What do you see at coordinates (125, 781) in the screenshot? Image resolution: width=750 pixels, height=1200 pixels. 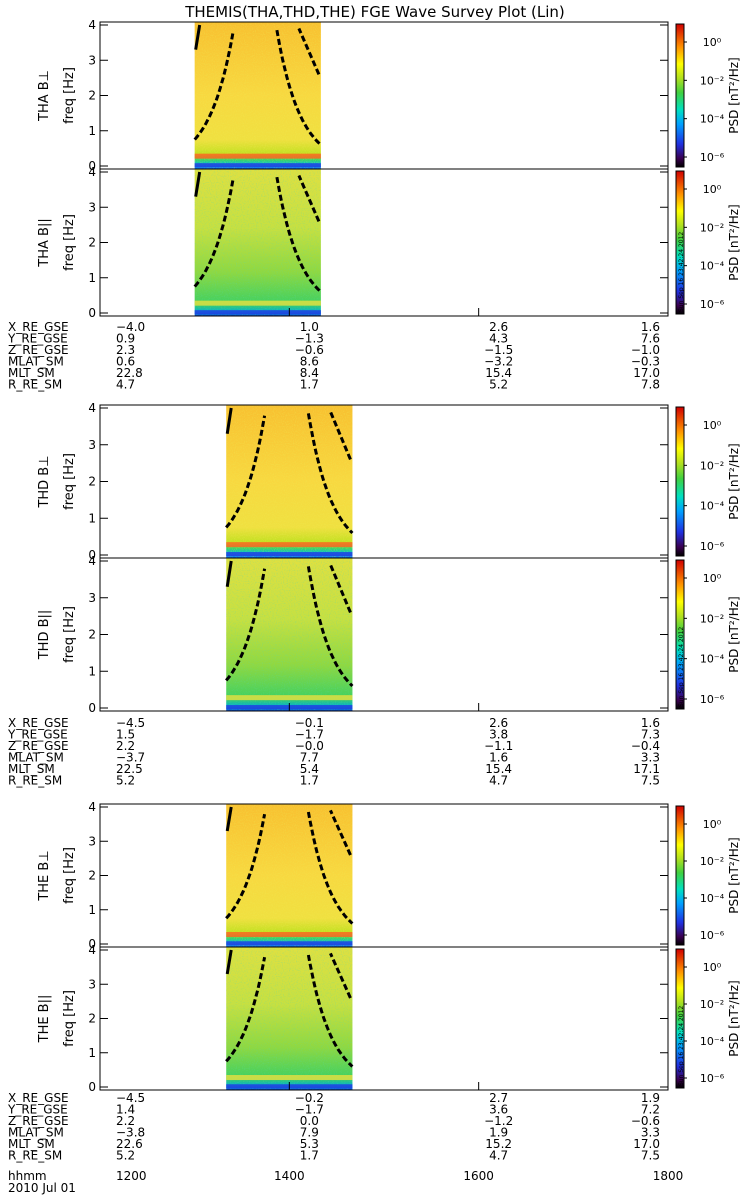 I see `ephemeris-value: 5.2` at bounding box center [125, 781].